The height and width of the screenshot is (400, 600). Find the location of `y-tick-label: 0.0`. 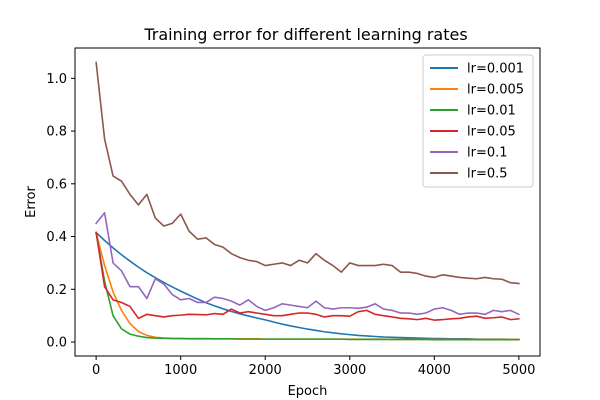

y-tick-label: 0.0 is located at coordinates (56, 343).